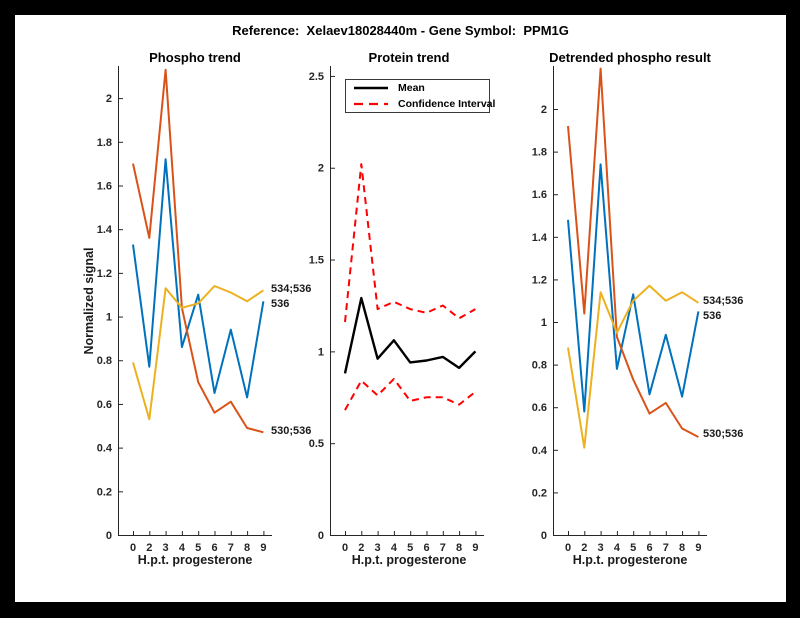  I want to click on x-axis-label-phospho: H.p.t. progesterone, so click(195, 560).